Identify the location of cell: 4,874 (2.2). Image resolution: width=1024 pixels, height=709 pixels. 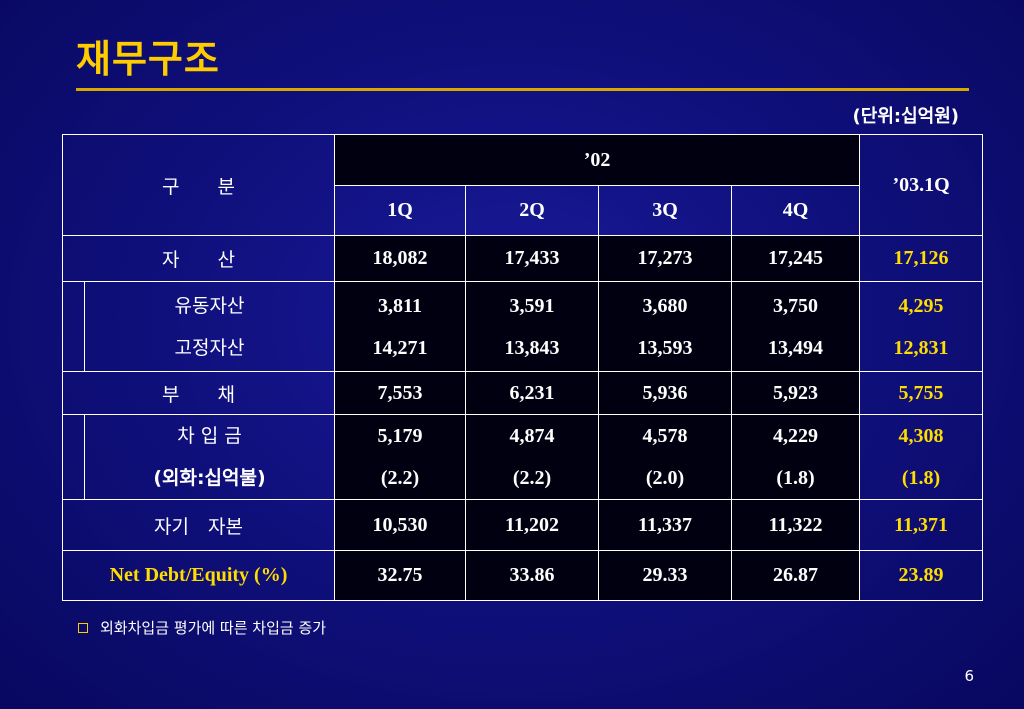
(532, 457).